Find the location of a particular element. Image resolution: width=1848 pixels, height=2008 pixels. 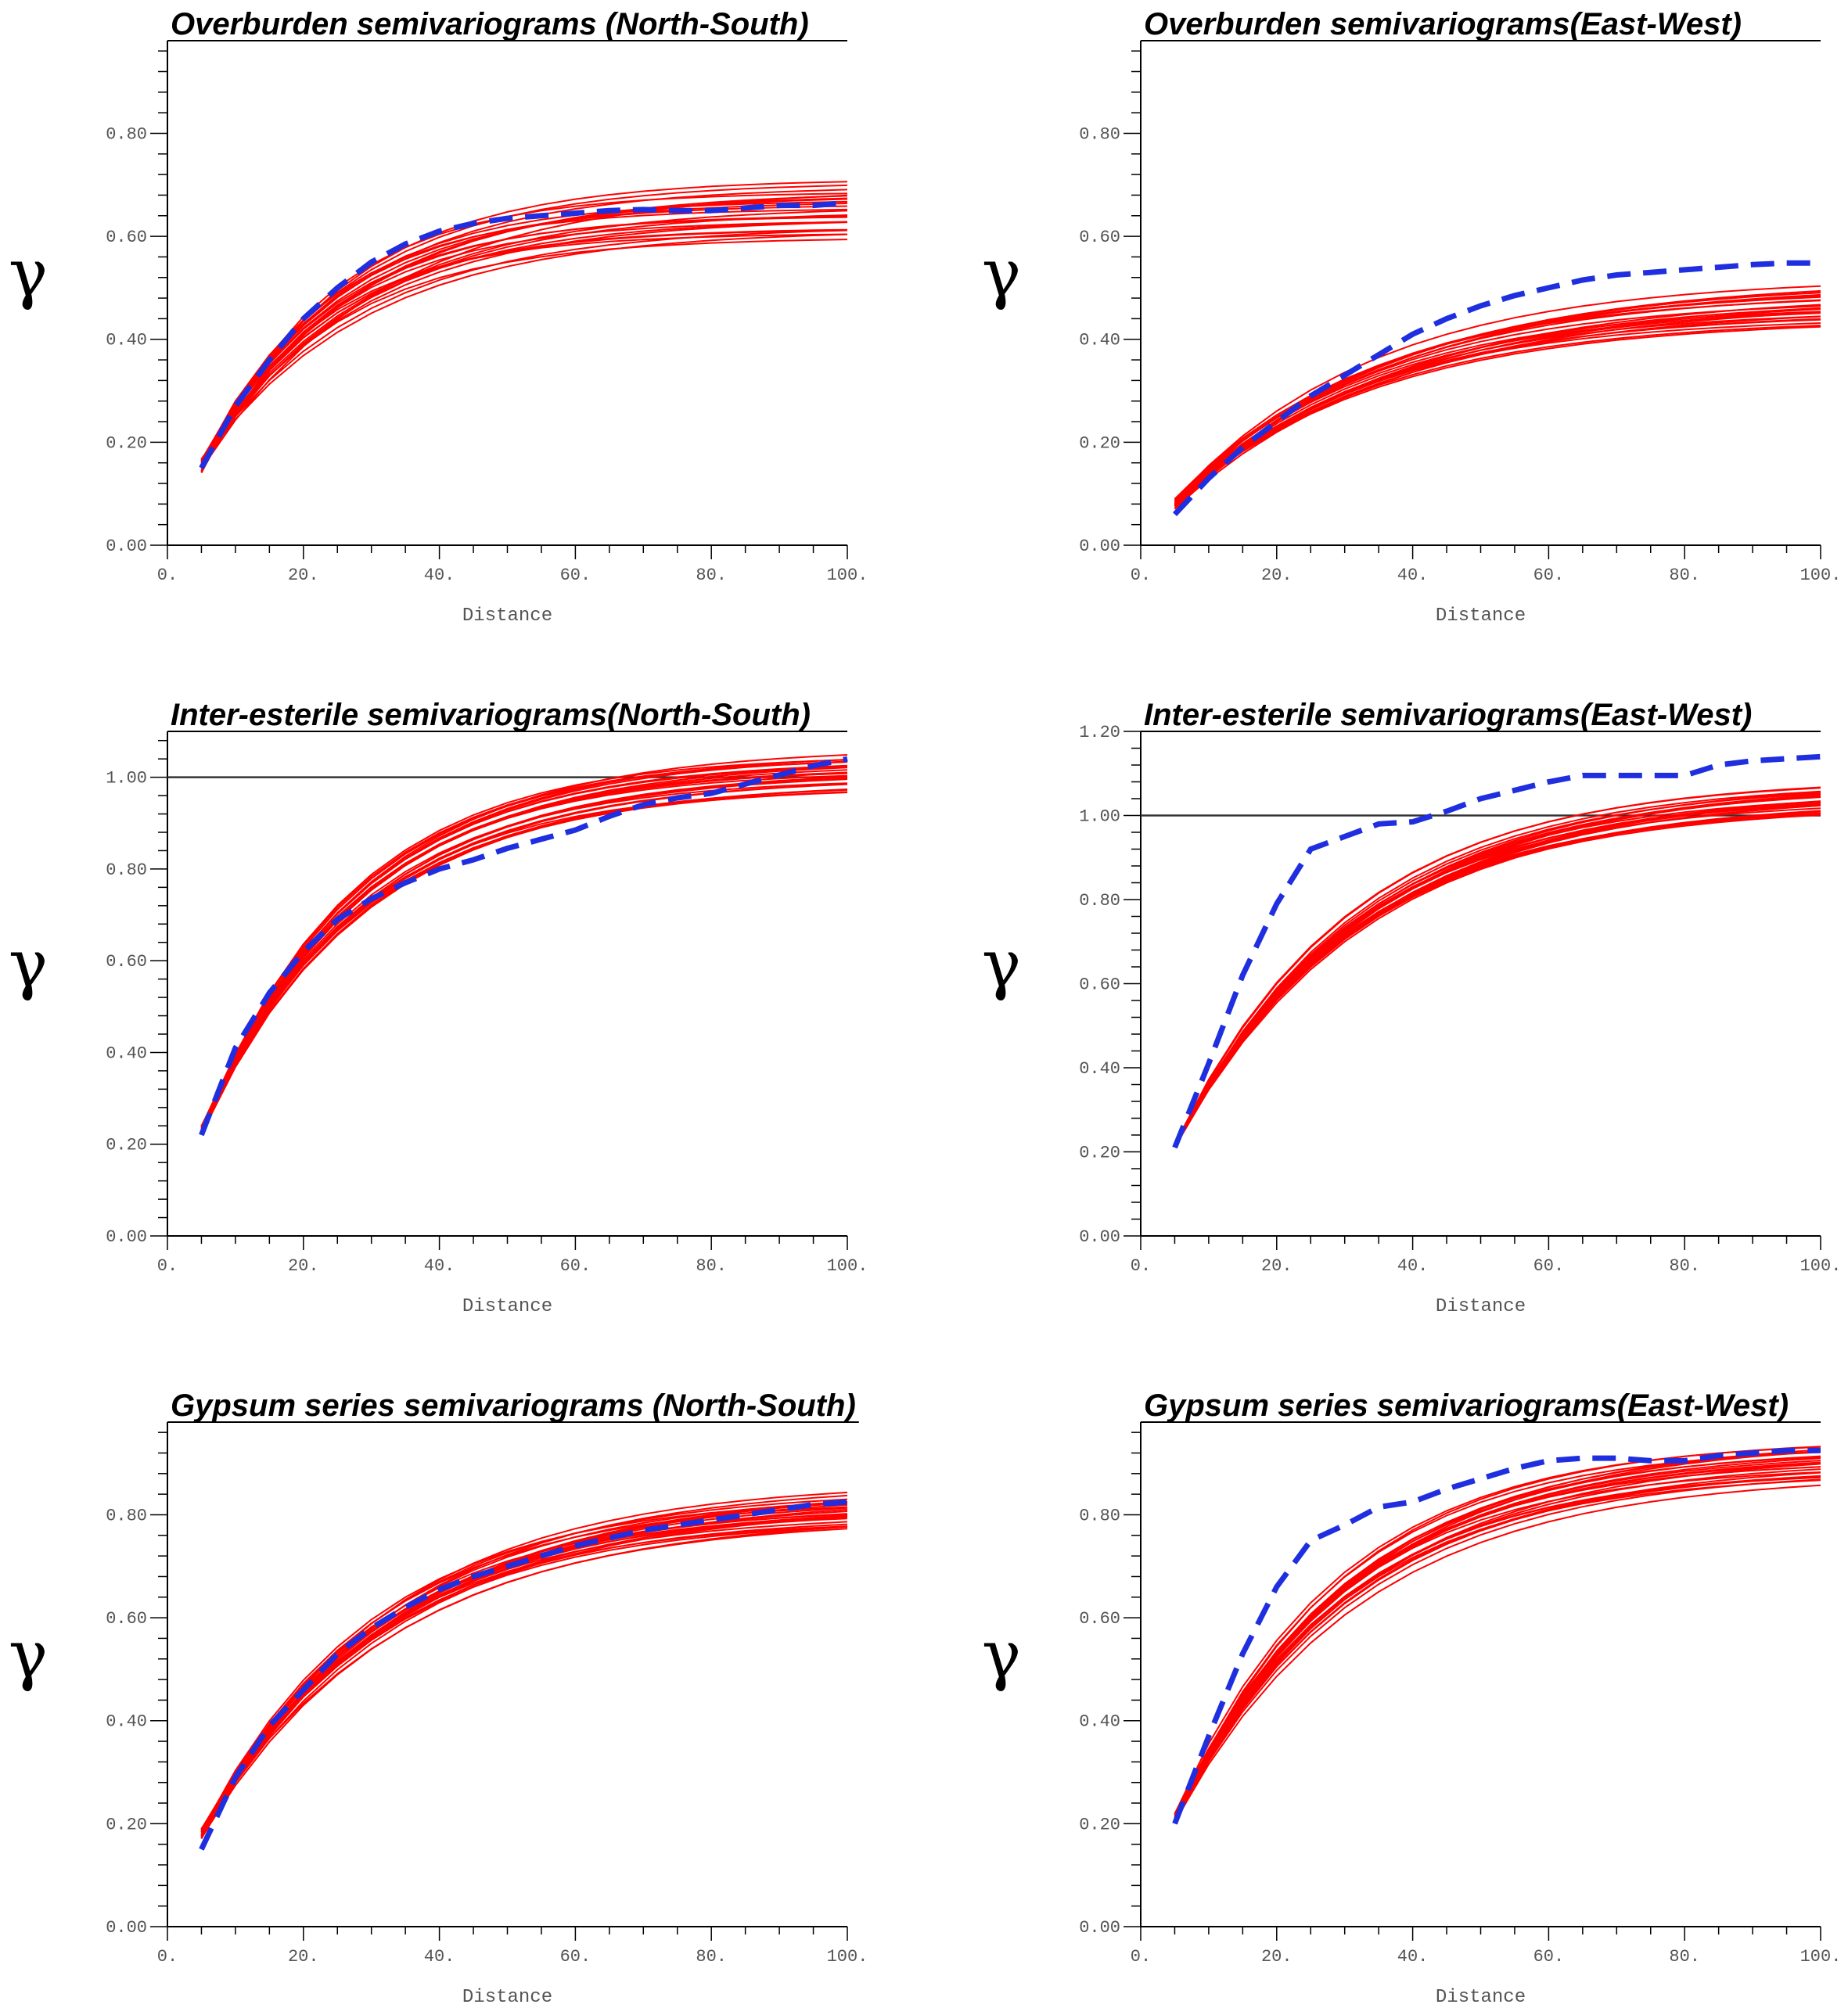

y-tick-label: 1.00 is located at coordinates (126, 778).